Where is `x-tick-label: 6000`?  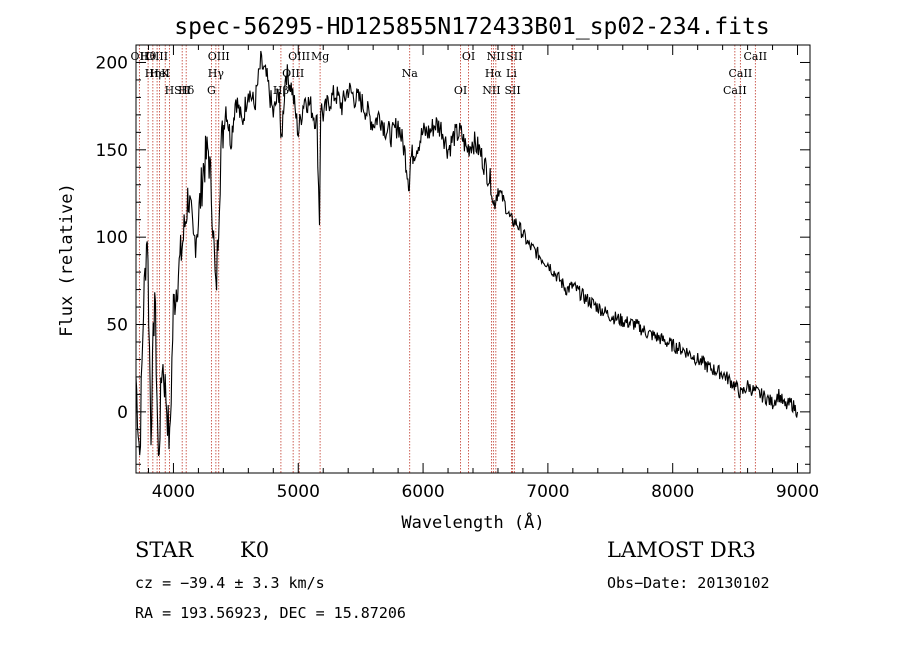 x-tick-label: 6000 is located at coordinates (422, 492).